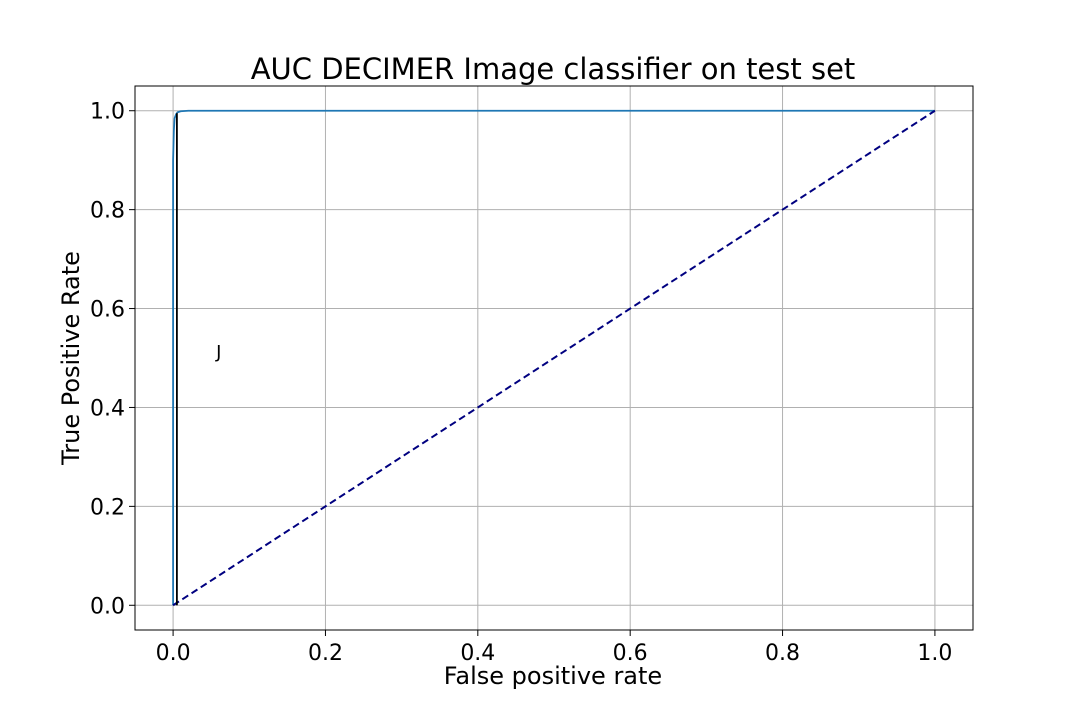 This screenshot has width=1080, height=720. What do you see at coordinates (107, 310) in the screenshot?
I see `y-tick-label: 0.6` at bounding box center [107, 310].